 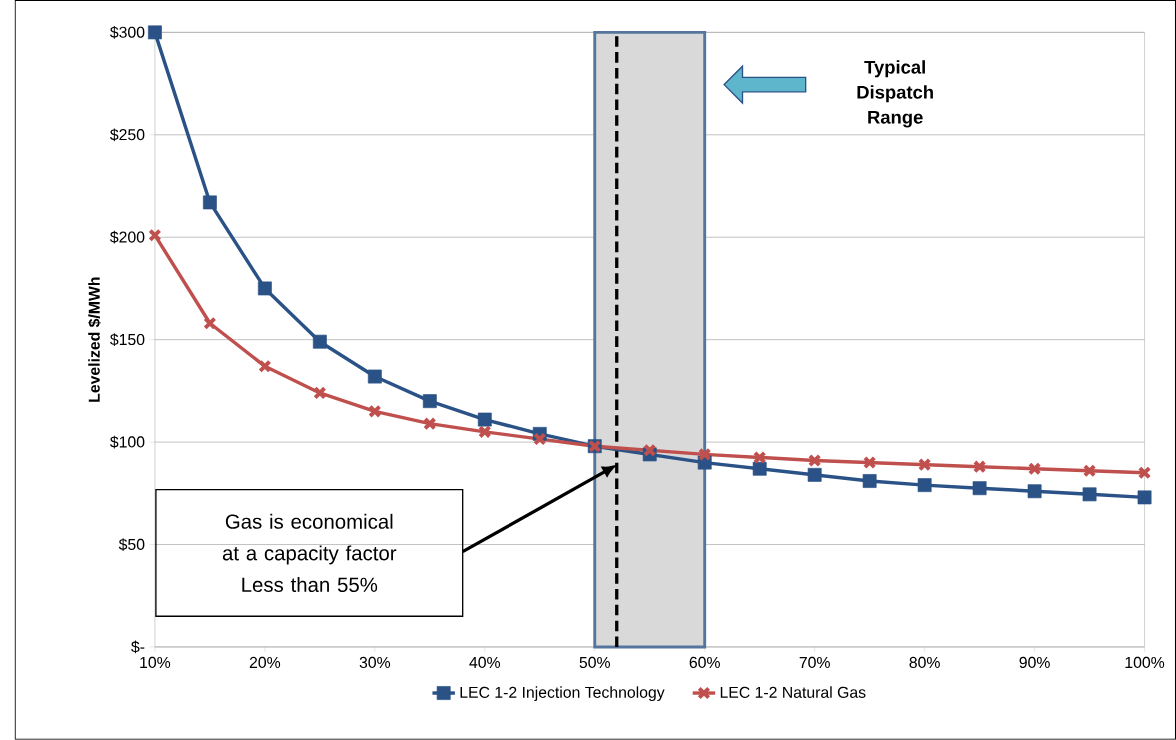 I want to click on y-tick-label: $150, so click(x=127, y=340).